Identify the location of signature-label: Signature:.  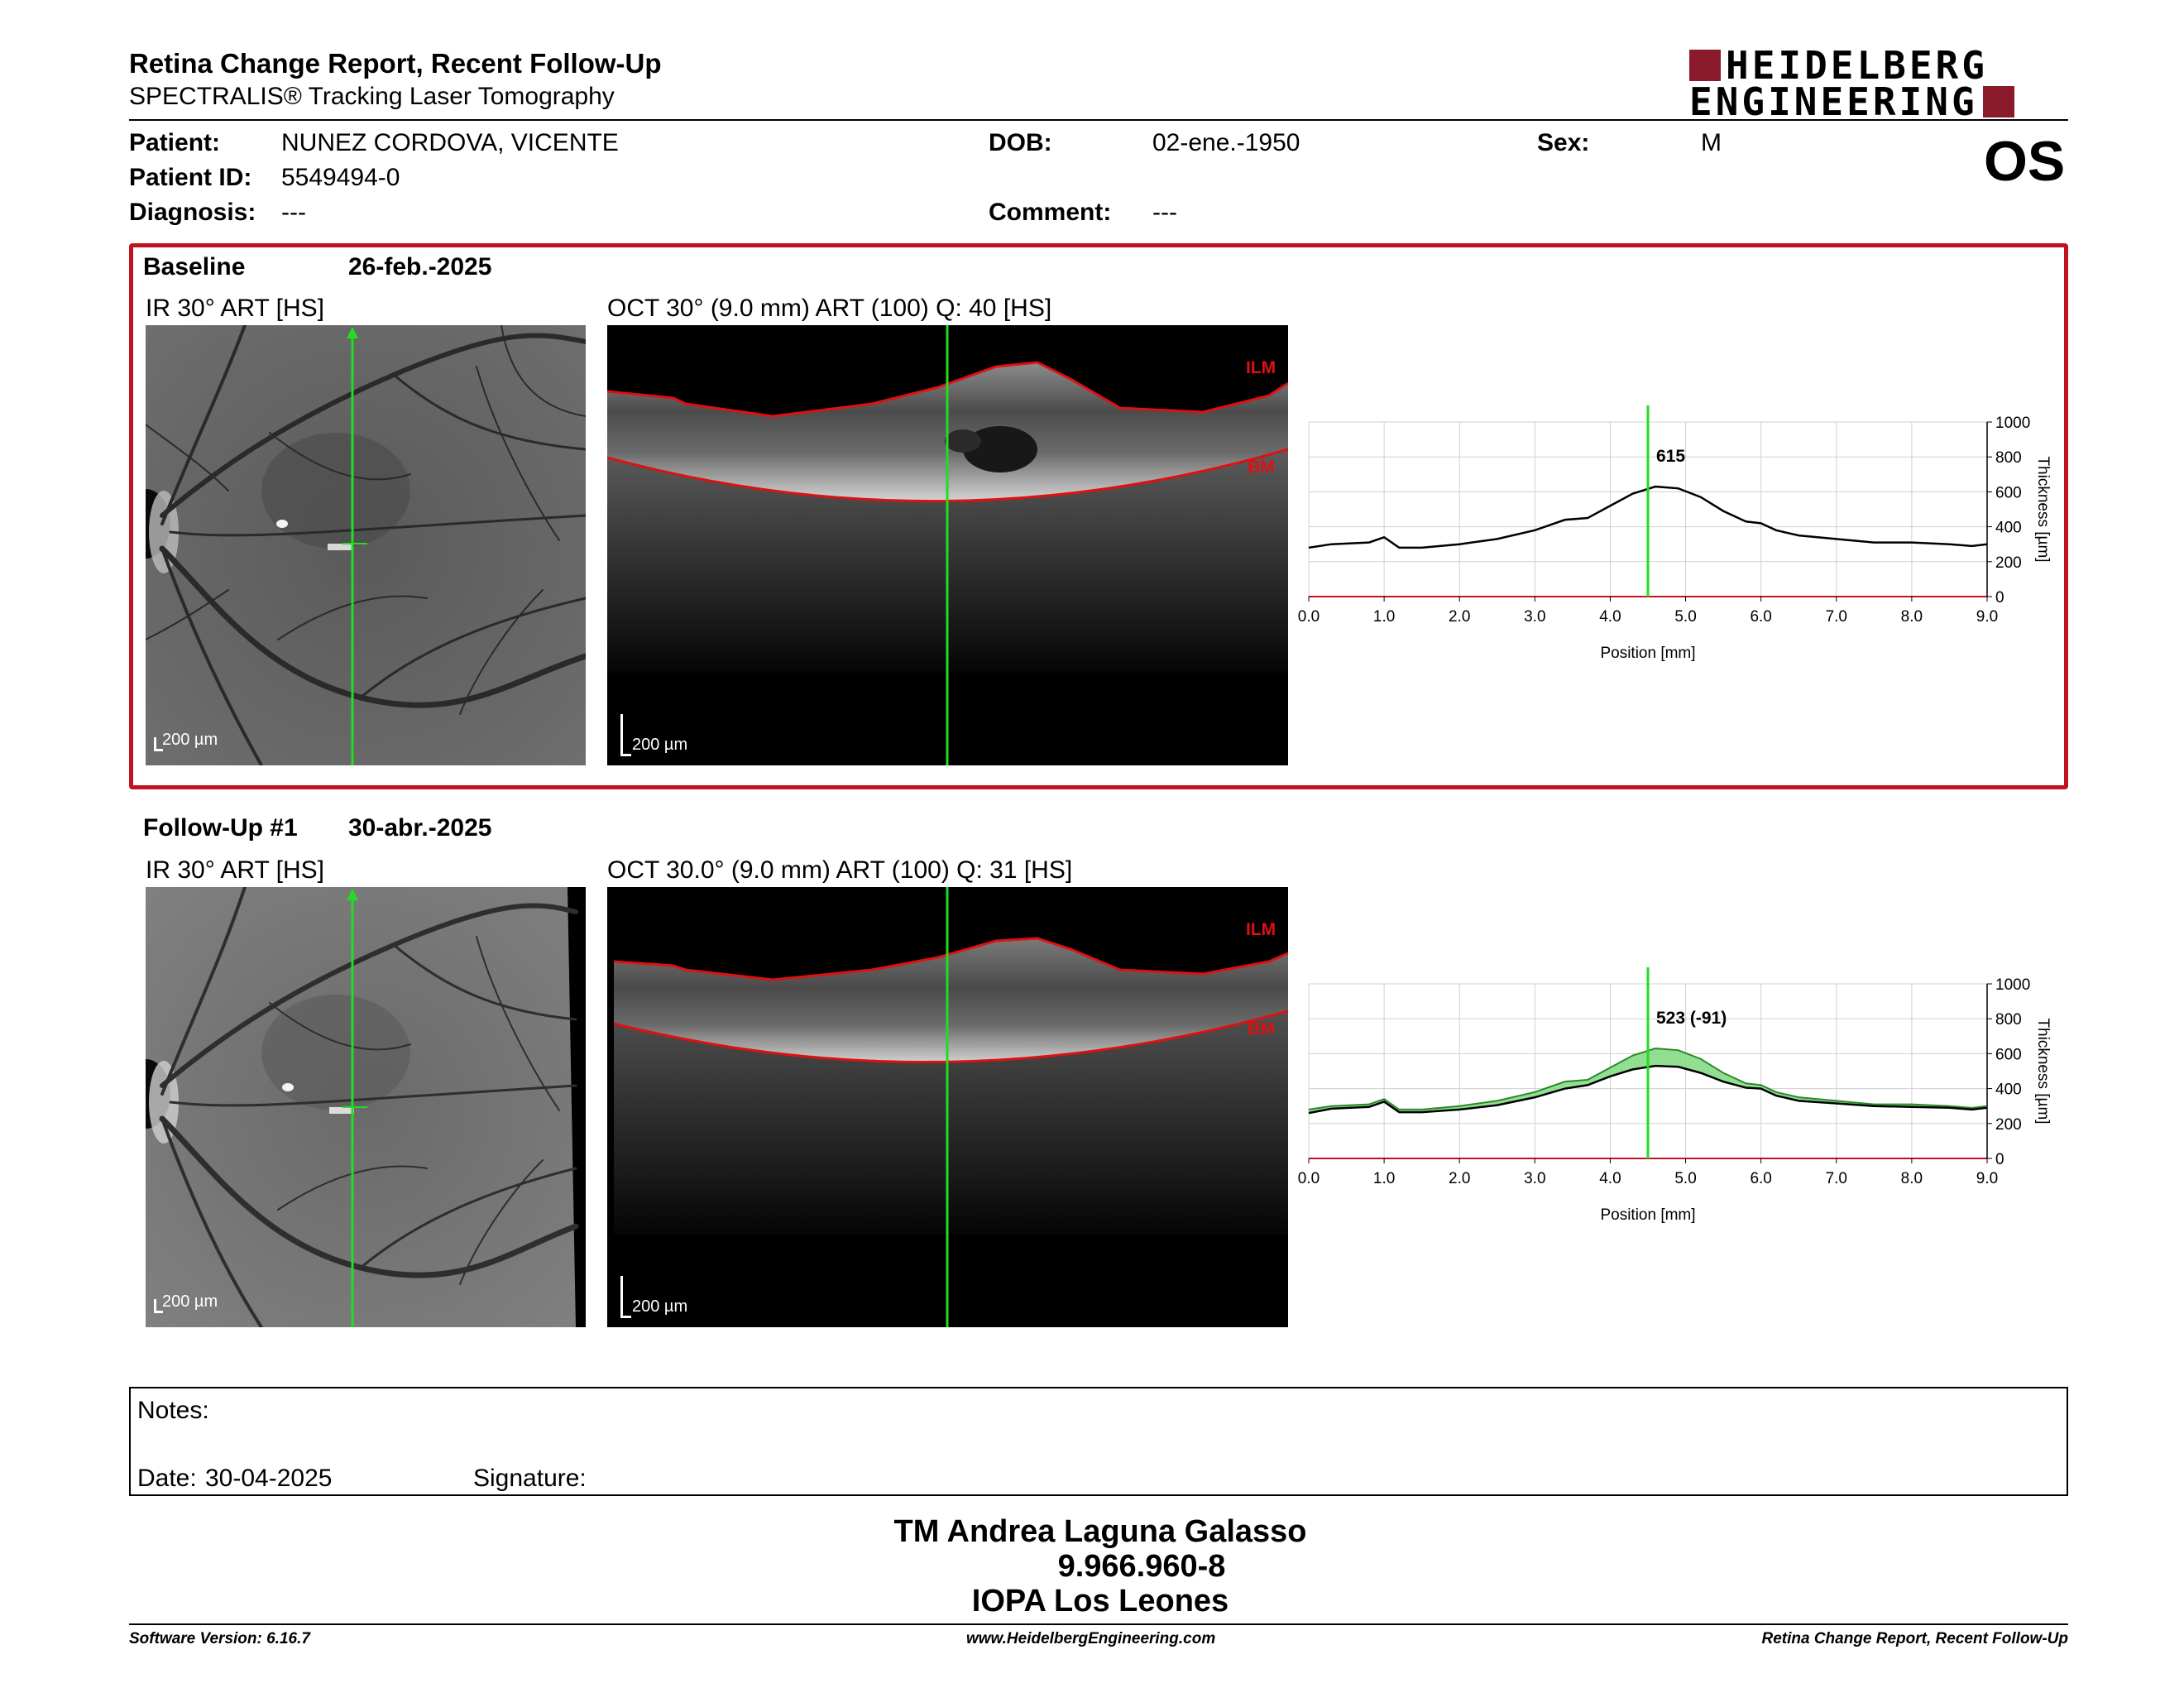
(530, 1478).